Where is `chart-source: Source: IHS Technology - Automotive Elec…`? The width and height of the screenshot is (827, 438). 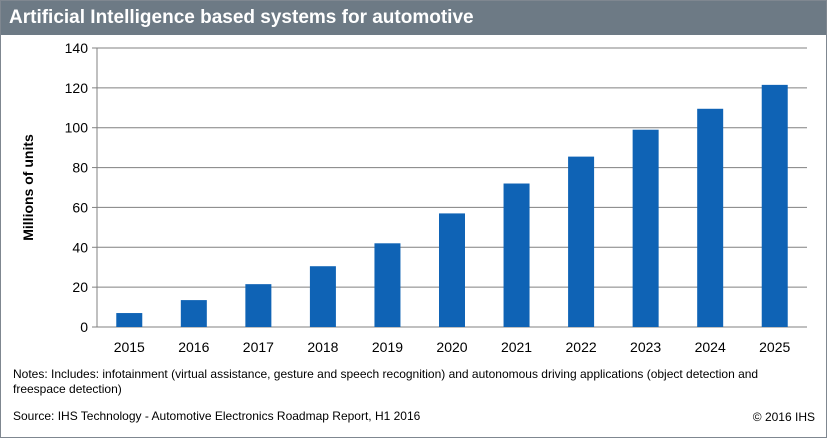 chart-source: Source: IHS Technology - Automotive Elec… is located at coordinates (217, 416).